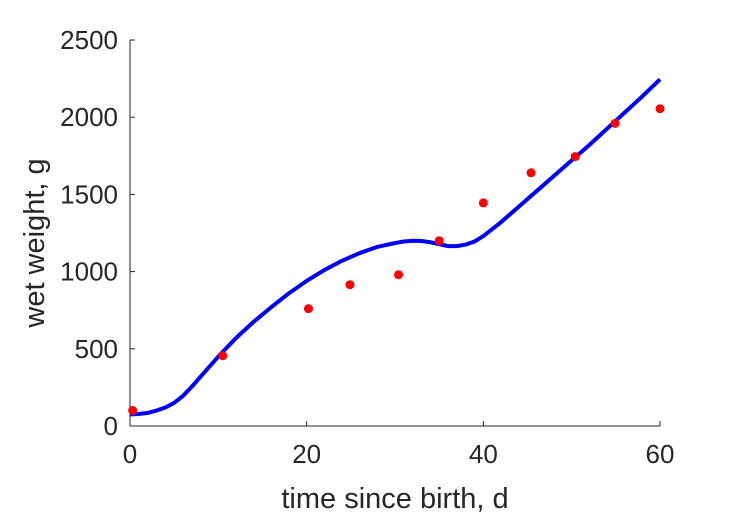 The height and width of the screenshot is (521, 729). Describe the element at coordinates (89, 40) in the screenshot. I see `y-tick-label: 2500` at that location.